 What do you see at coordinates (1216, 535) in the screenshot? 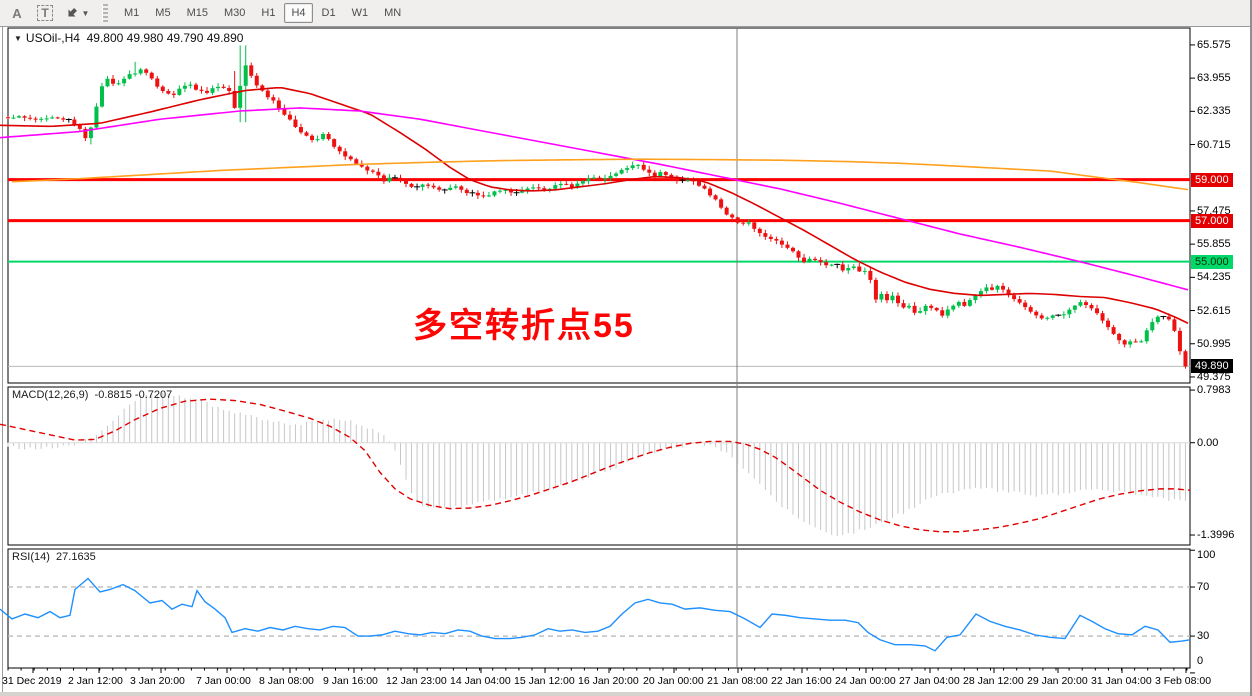
I see `macd-axis-tick-label: -1.3996` at bounding box center [1216, 535].